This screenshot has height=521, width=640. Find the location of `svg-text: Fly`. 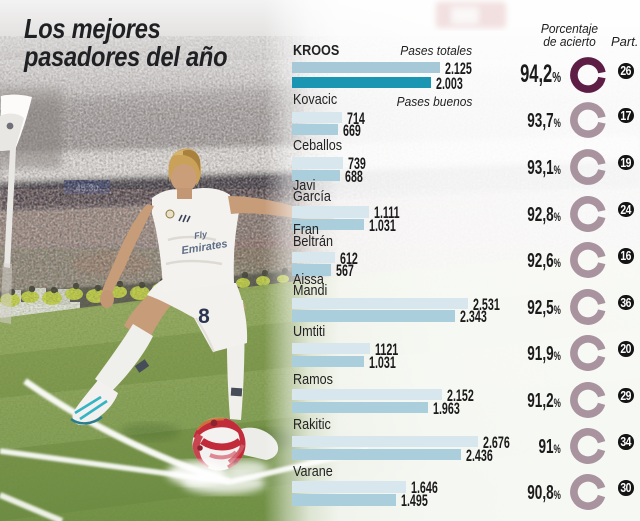

svg-text: Fly is located at coordinates (200, 235).